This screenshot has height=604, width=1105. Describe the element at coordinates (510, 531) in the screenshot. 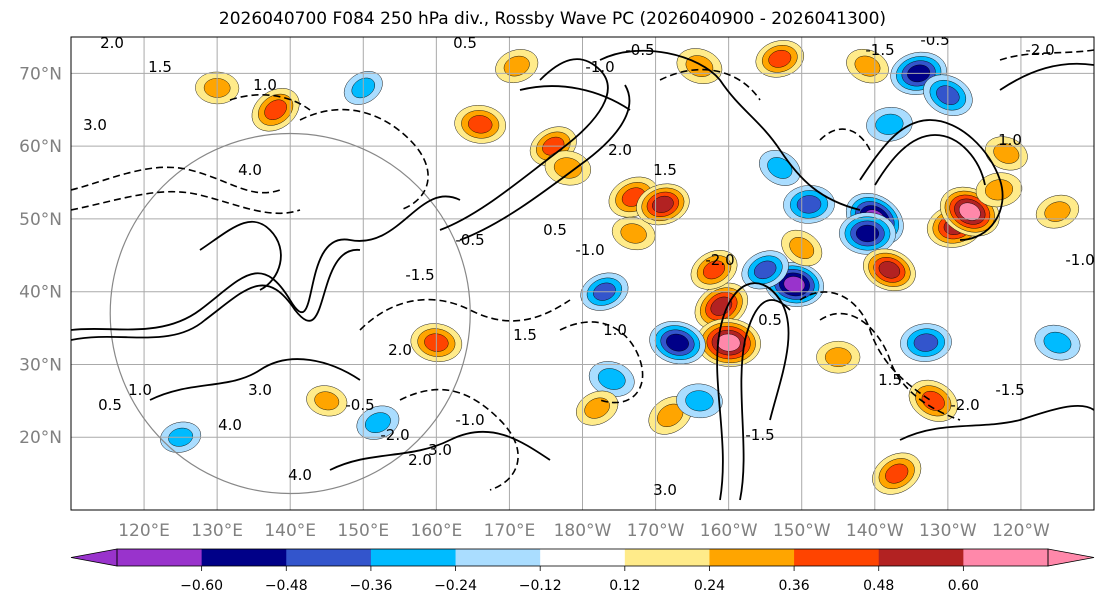

I see `x-tick-label: 170°E` at that location.